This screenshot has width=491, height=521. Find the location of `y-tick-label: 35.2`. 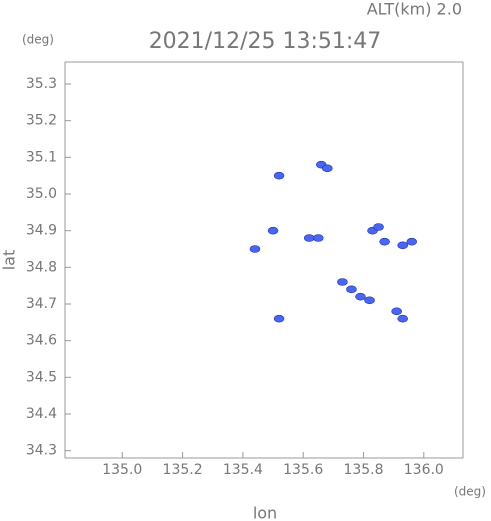

y-tick-label: 35.2 is located at coordinates (41, 121).